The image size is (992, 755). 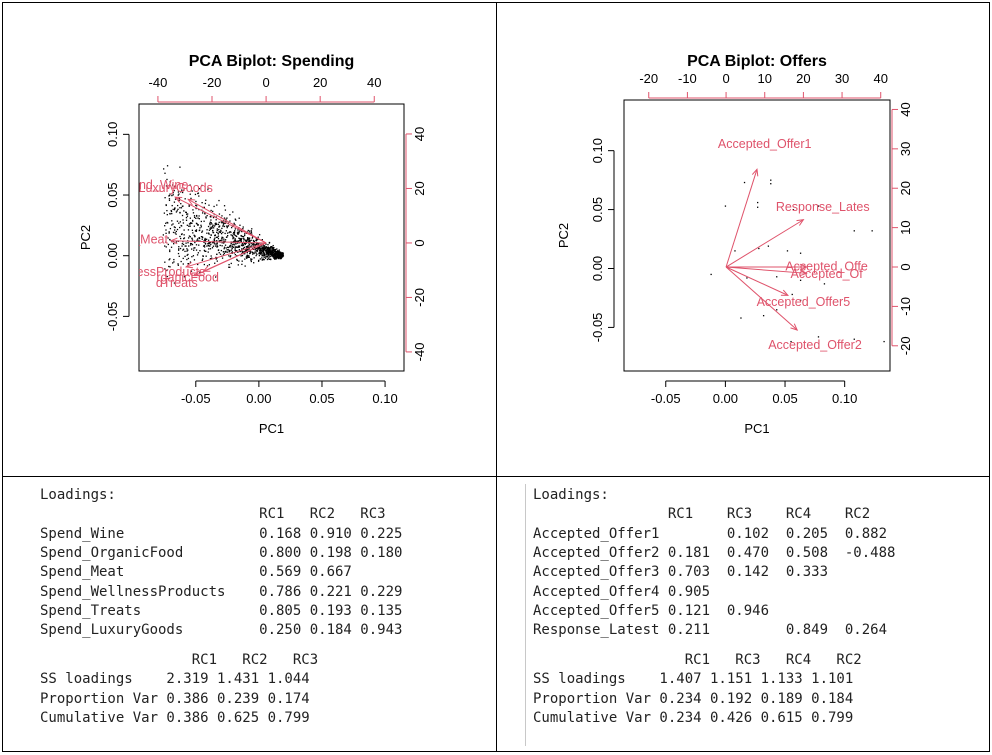 What do you see at coordinates (905, 188) in the screenshot?
I see `right-tick-label: 20` at bounding box center [905, 188].